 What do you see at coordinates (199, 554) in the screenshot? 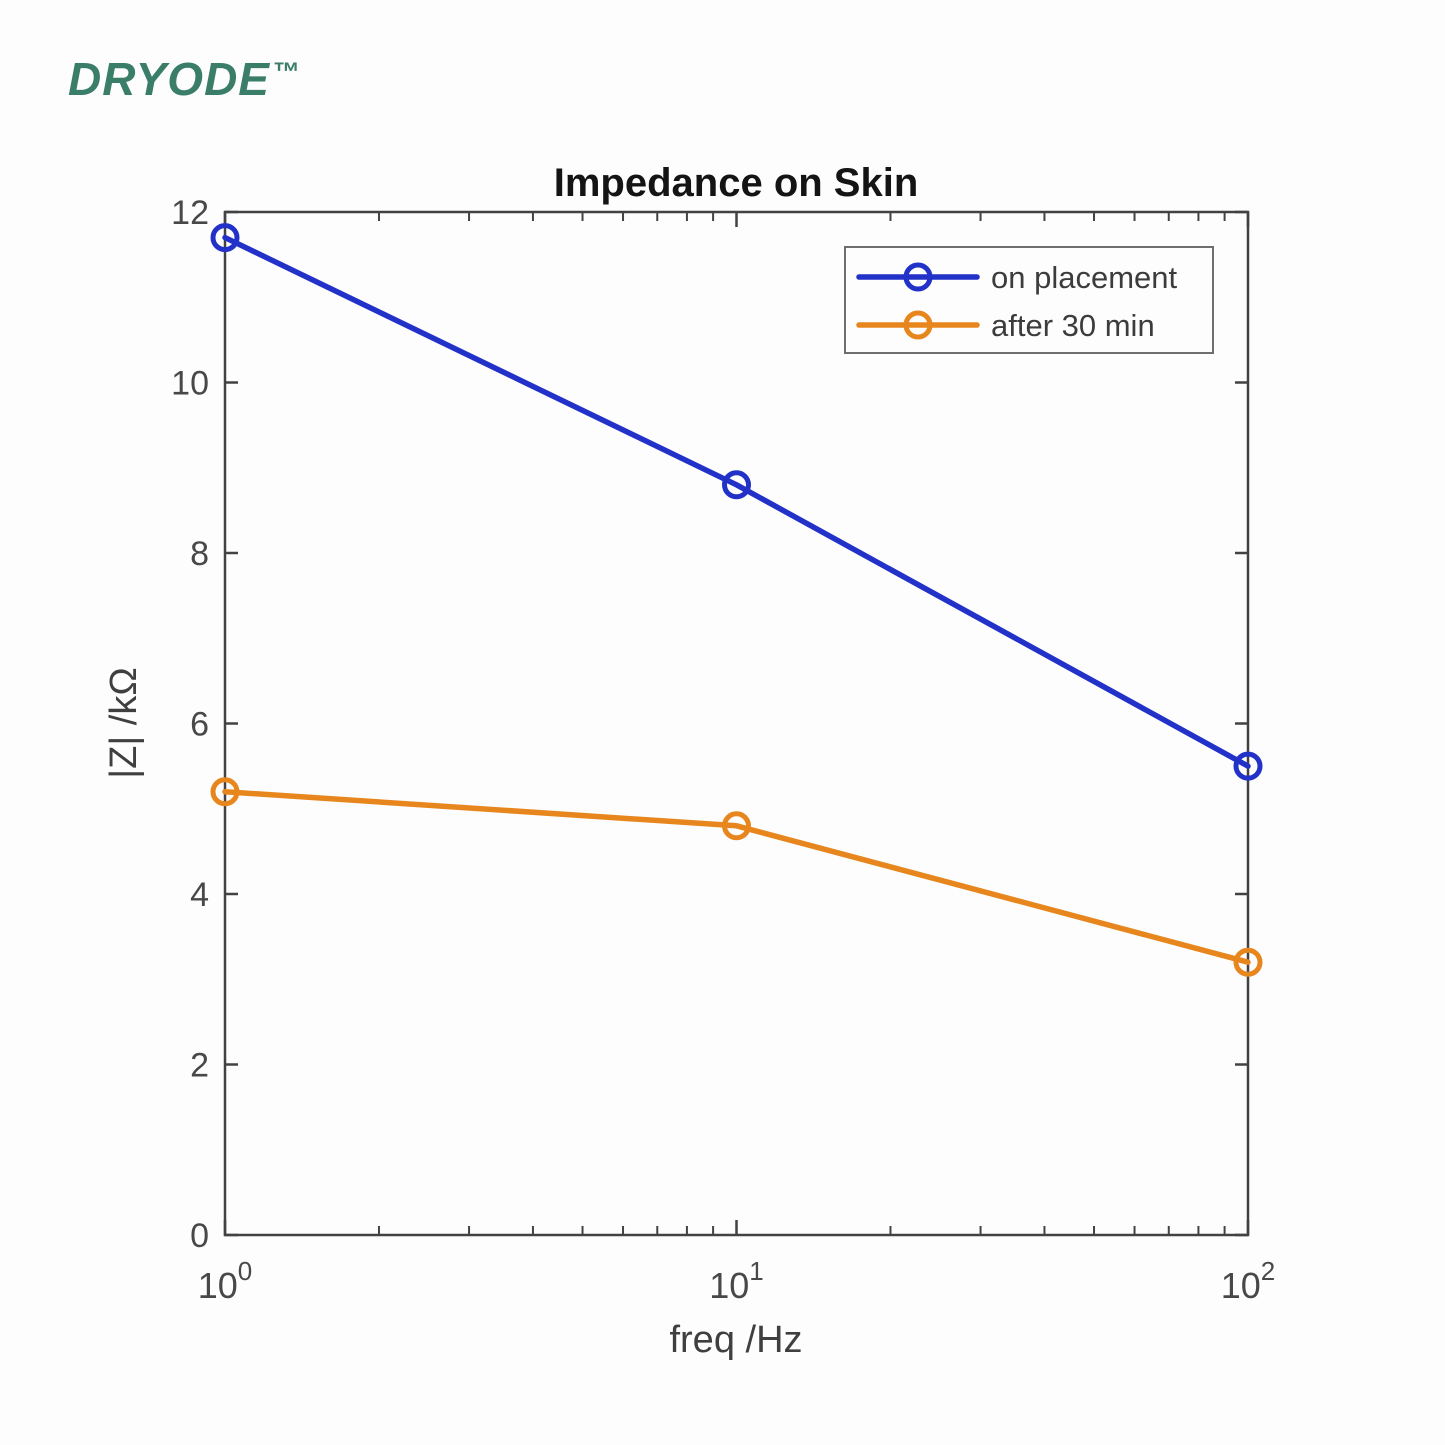
I see `y-tick-label: 8` at bounding box center [199, 554].